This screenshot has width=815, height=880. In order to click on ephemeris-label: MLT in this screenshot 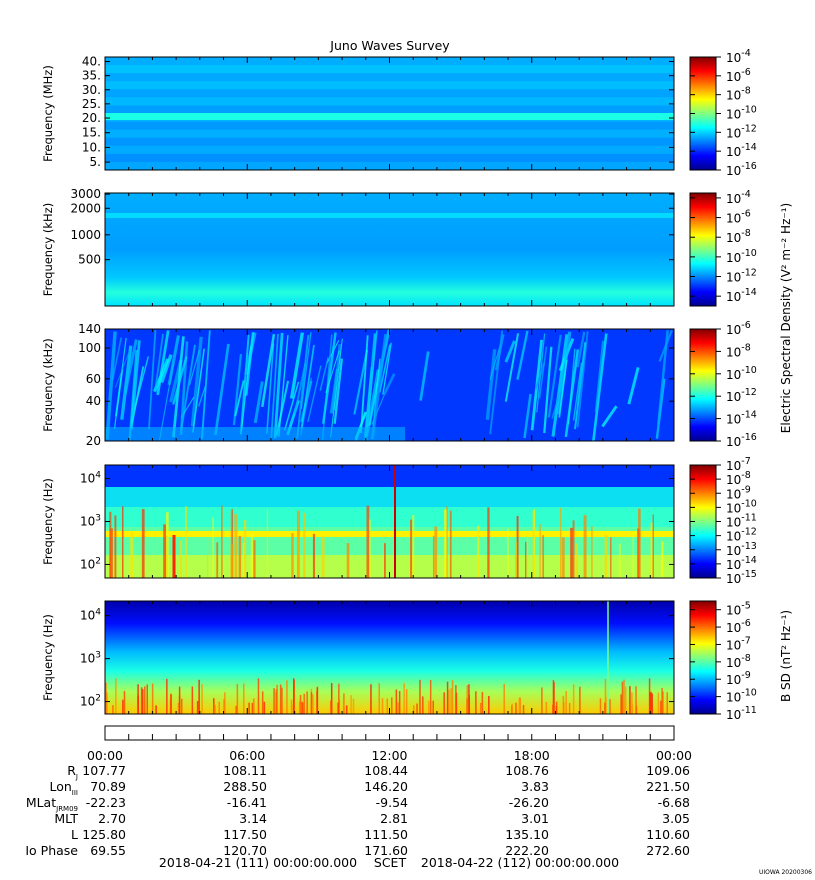, I will do `click(66, 818)`.